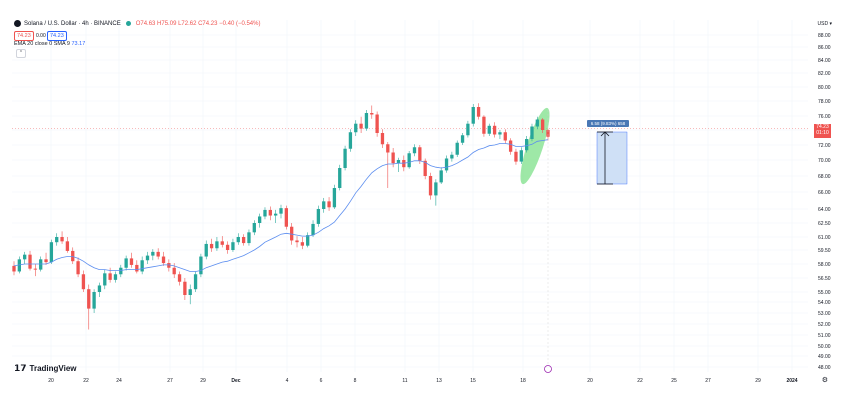 Image resolution: width=848 pixels, height=411 pixels. I want to click on y-tick-label: 76.00, so click(824, 117).